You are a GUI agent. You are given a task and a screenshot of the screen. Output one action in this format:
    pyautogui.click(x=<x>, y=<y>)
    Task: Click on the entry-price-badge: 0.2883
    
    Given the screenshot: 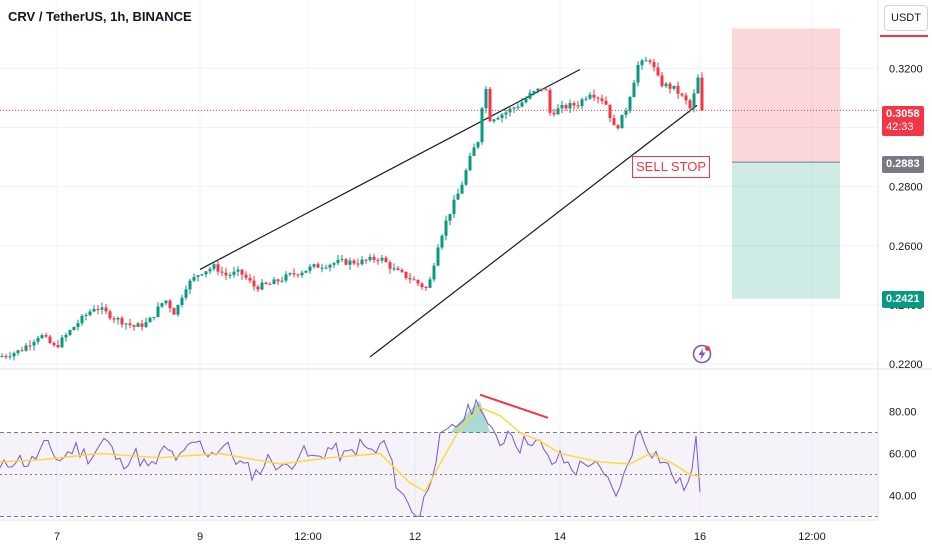 What is the action you would take?
    pyautogui.click(x=903, y=164)
    